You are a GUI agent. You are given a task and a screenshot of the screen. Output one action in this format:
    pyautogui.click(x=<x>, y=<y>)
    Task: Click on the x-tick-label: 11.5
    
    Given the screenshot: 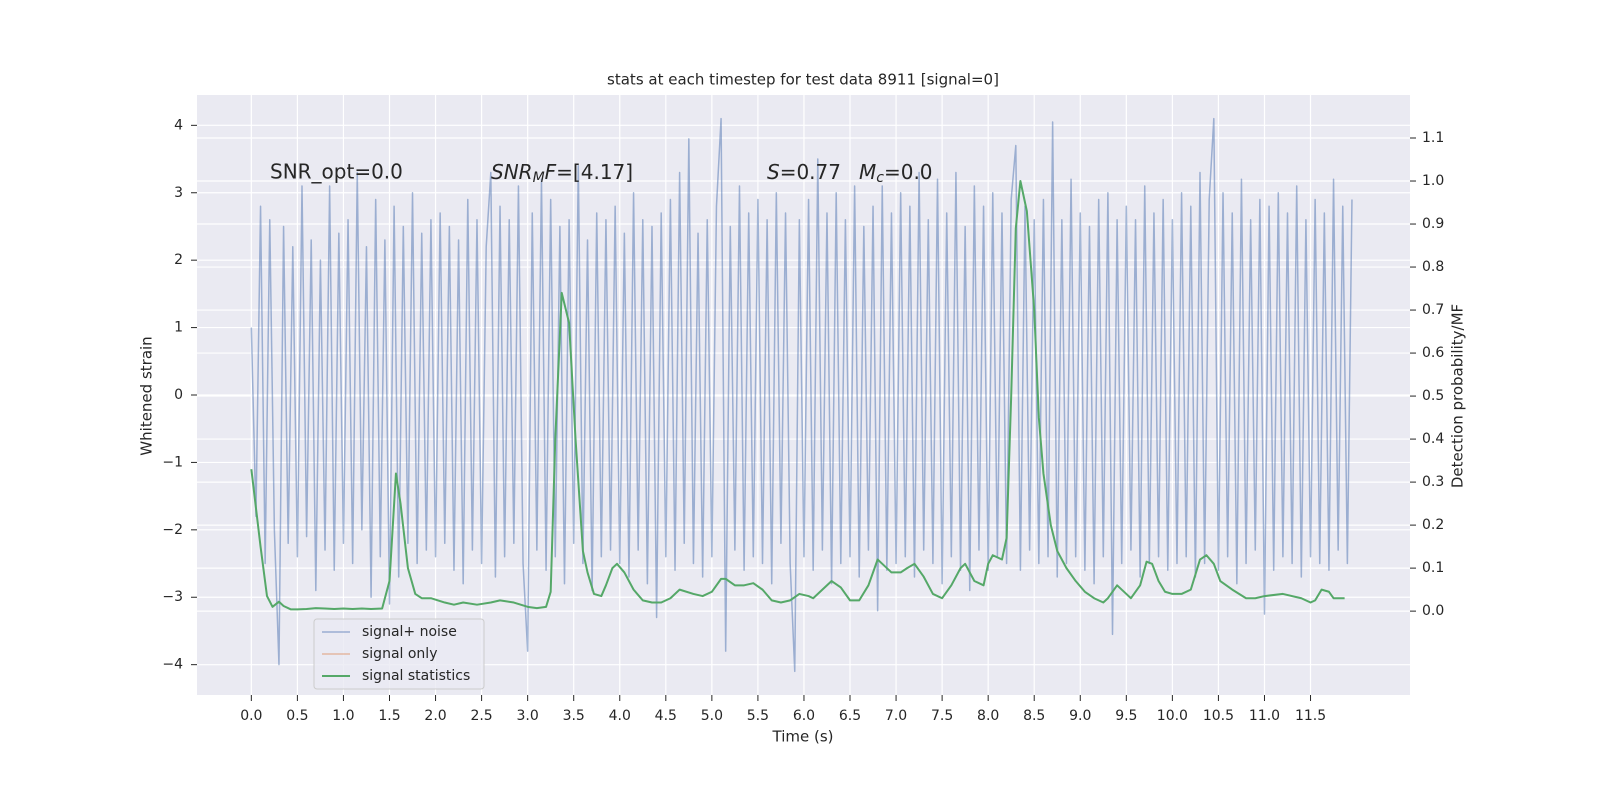 What is the action you would take?
    pyautogui.click(x=1310, y=716)
    